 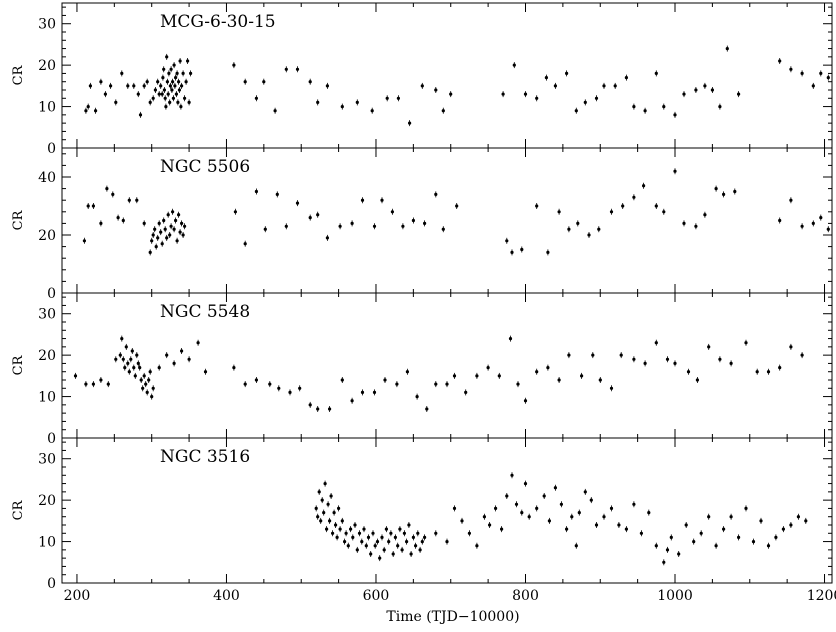 I want to click on x-tick-label: 800, so click(x=525, y=596).